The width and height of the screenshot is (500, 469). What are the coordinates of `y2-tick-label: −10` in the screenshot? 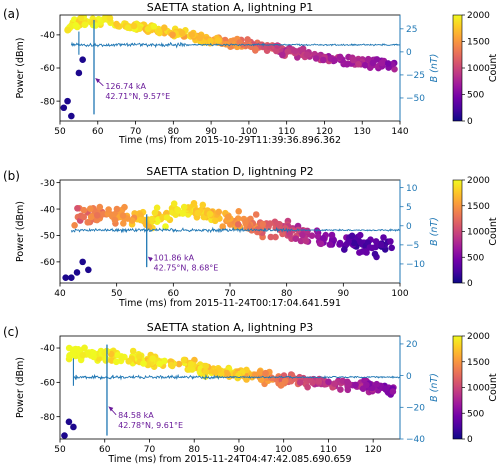 It's located at (415, 265).